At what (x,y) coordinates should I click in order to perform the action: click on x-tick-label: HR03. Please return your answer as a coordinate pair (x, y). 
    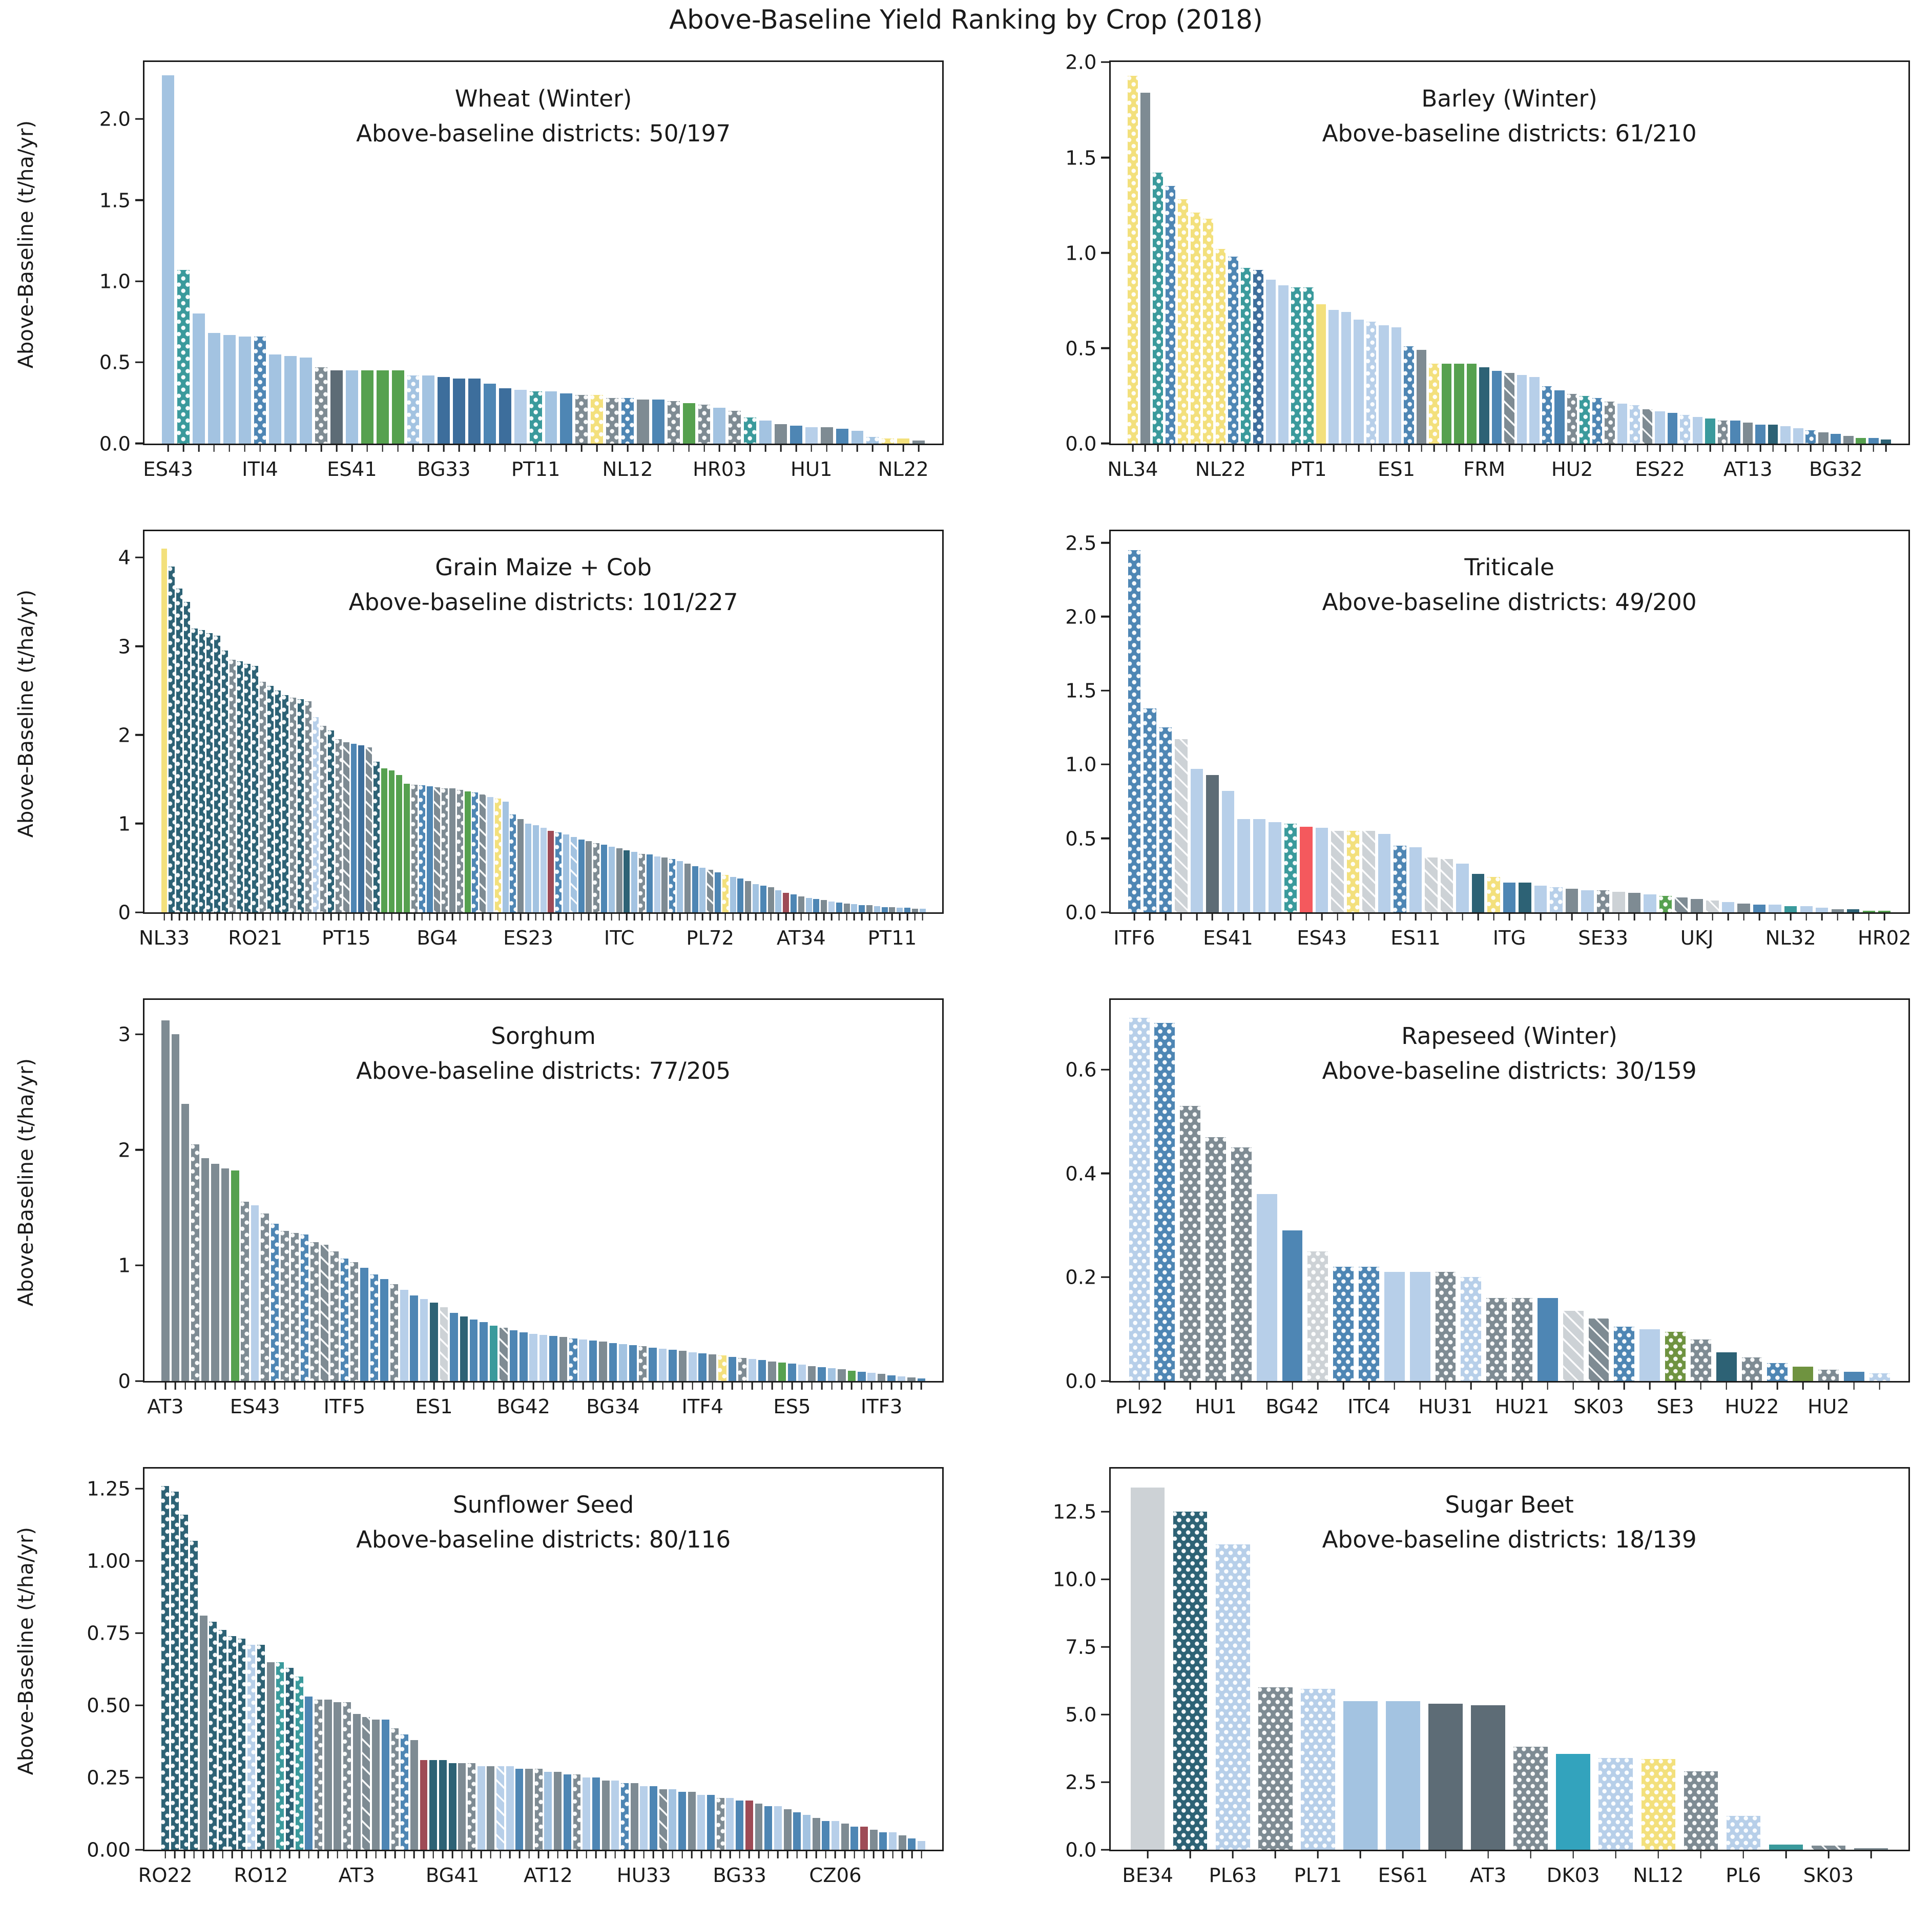
    Looking at the image, I should click on (720, 470).